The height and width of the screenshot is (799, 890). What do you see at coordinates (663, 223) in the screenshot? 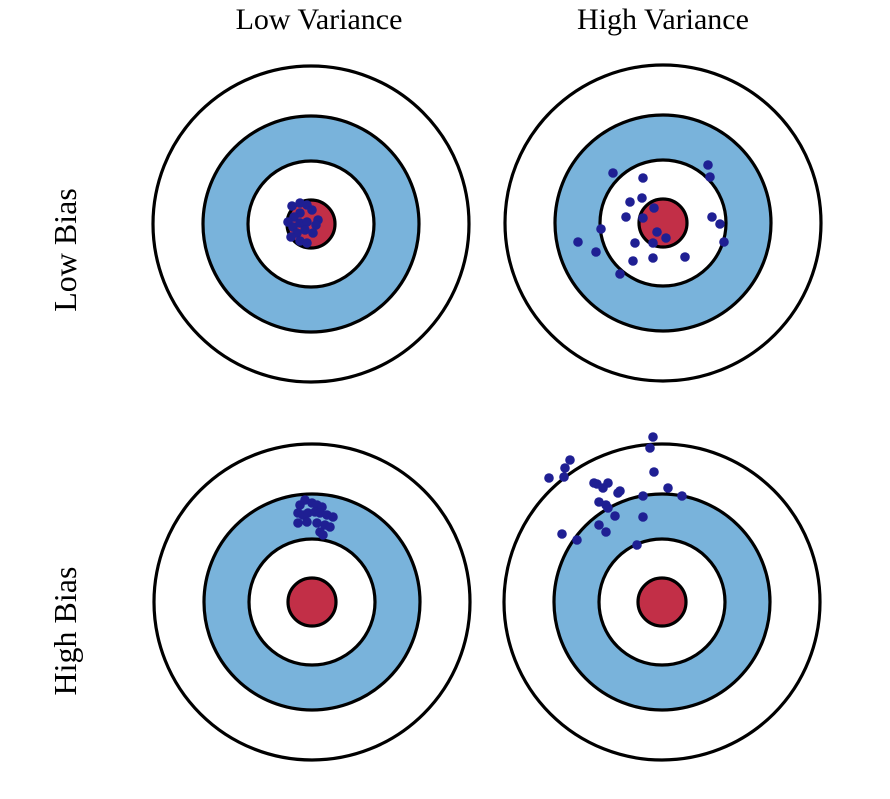
I see `target-low-bias-high-variance` at bounding box center [663, 223].